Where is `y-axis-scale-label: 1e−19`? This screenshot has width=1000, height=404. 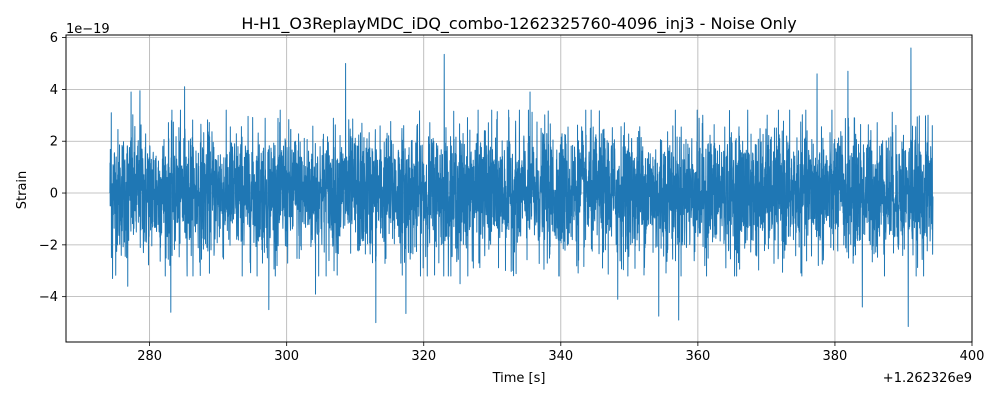 y-axis-scale-label: 1e−19 is located at coordinates (88, 29).